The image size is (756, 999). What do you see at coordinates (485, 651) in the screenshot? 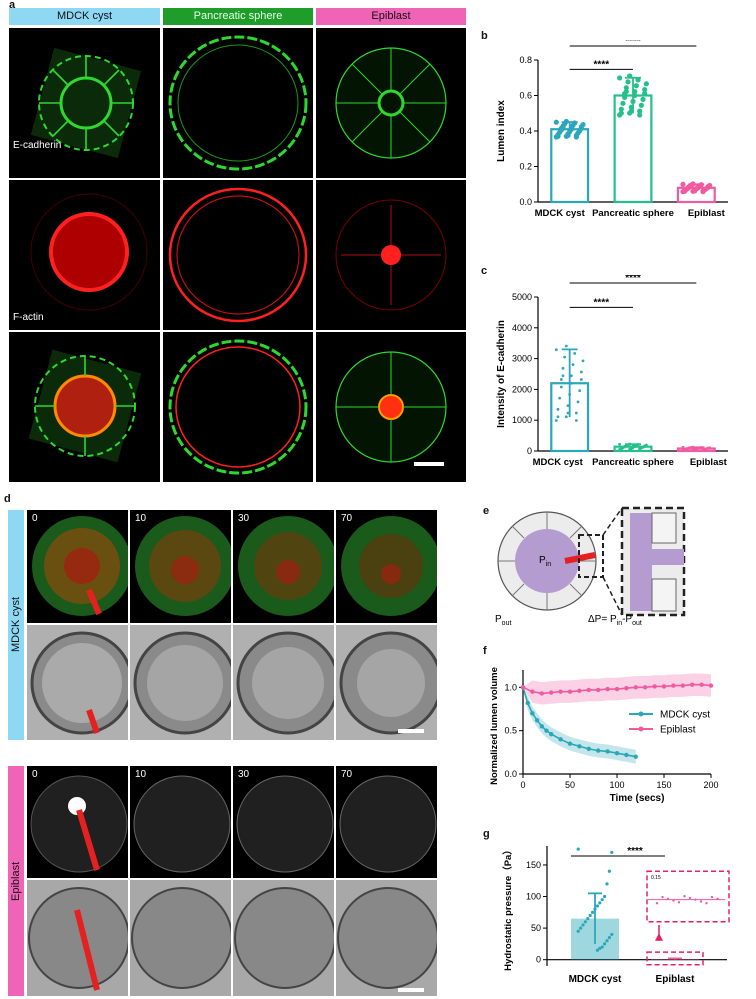
I see `panel-label-f: f` at bounding box center [485, 651].